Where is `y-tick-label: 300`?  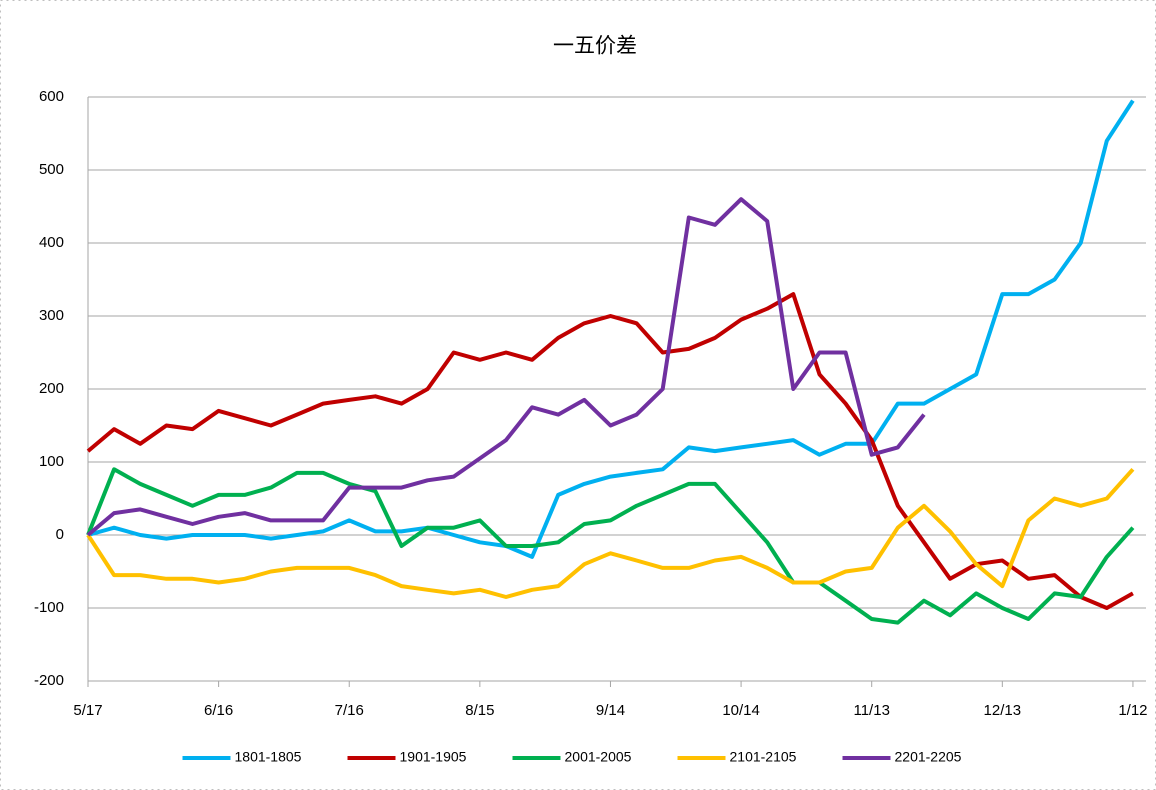 y-tick-label: 300 is located at coordinates (51, 315).